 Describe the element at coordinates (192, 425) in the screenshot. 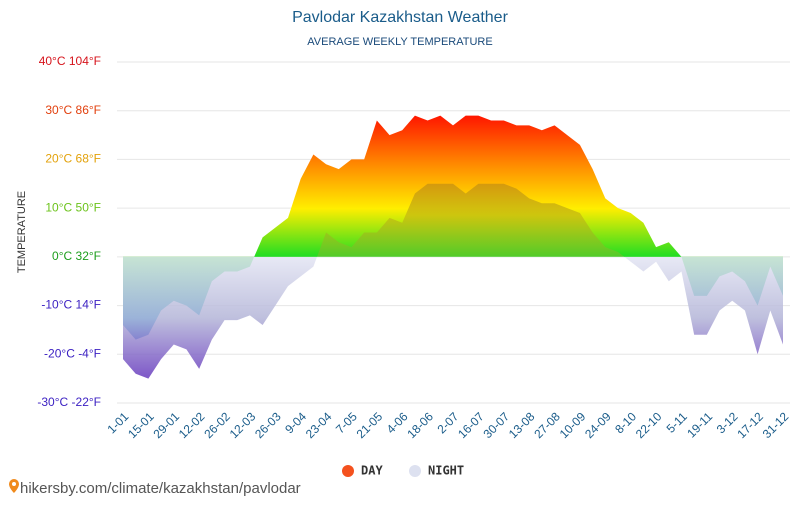

I see `x-tick-label: 12-02` at that location.